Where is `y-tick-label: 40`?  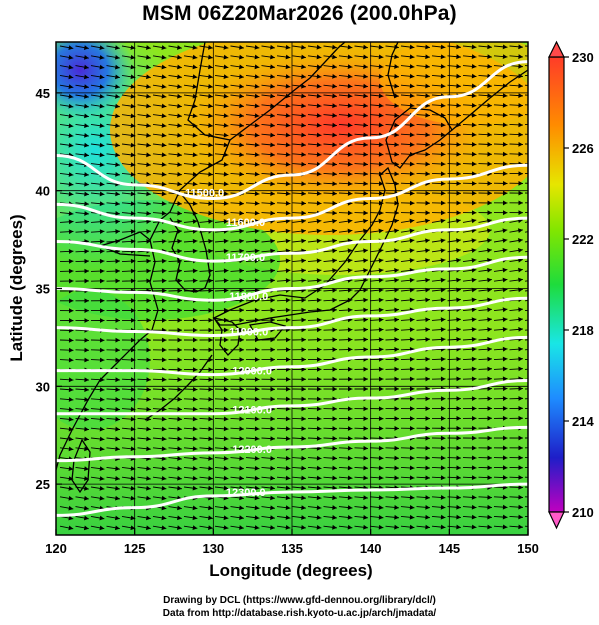 y-tick-label: 40 is located at coordinates (43, 191).